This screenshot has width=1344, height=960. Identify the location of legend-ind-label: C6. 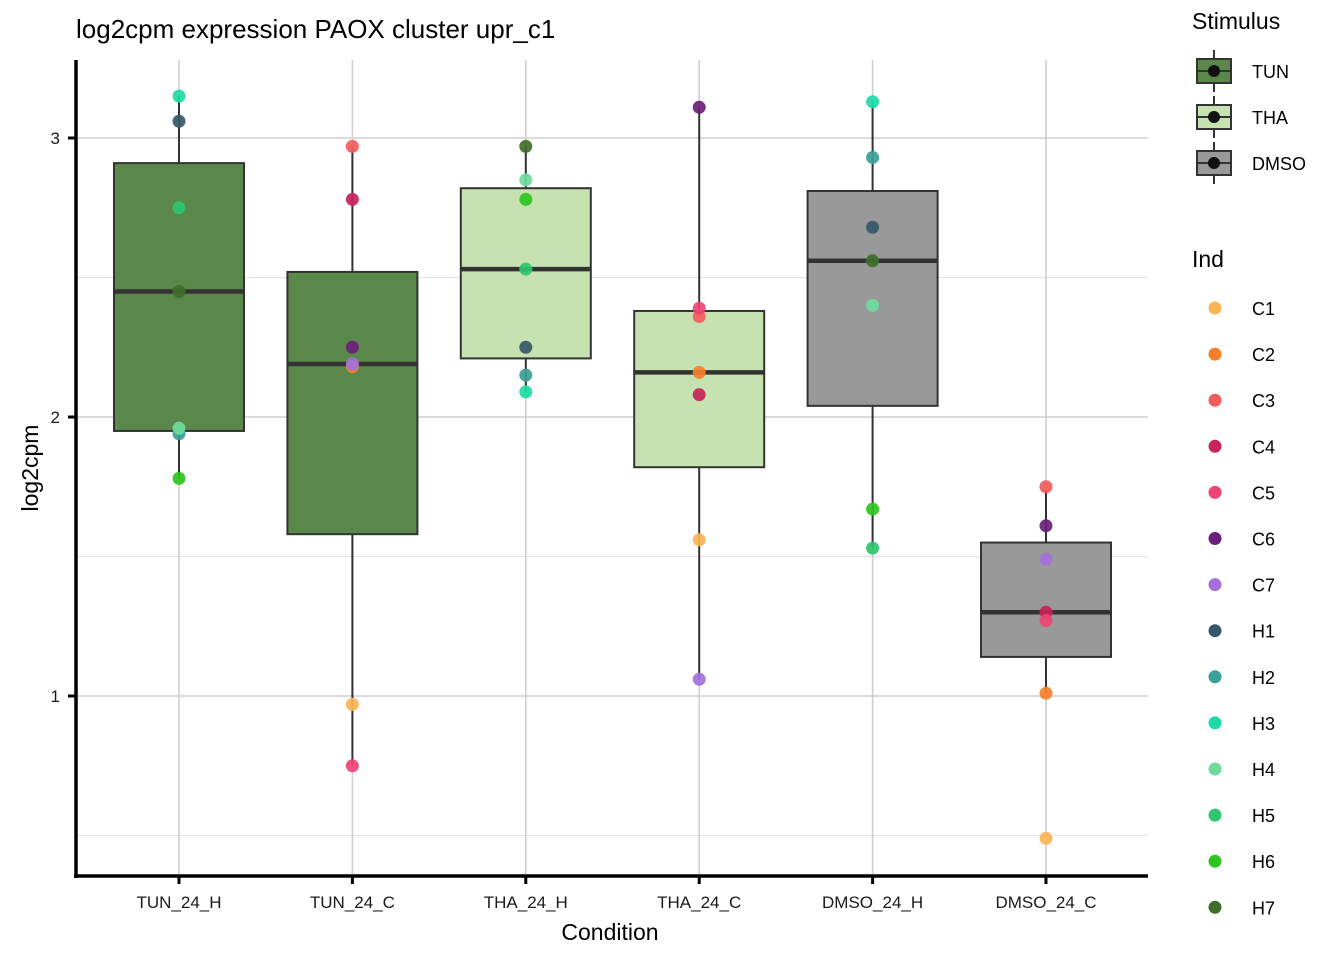
(1263, 540).